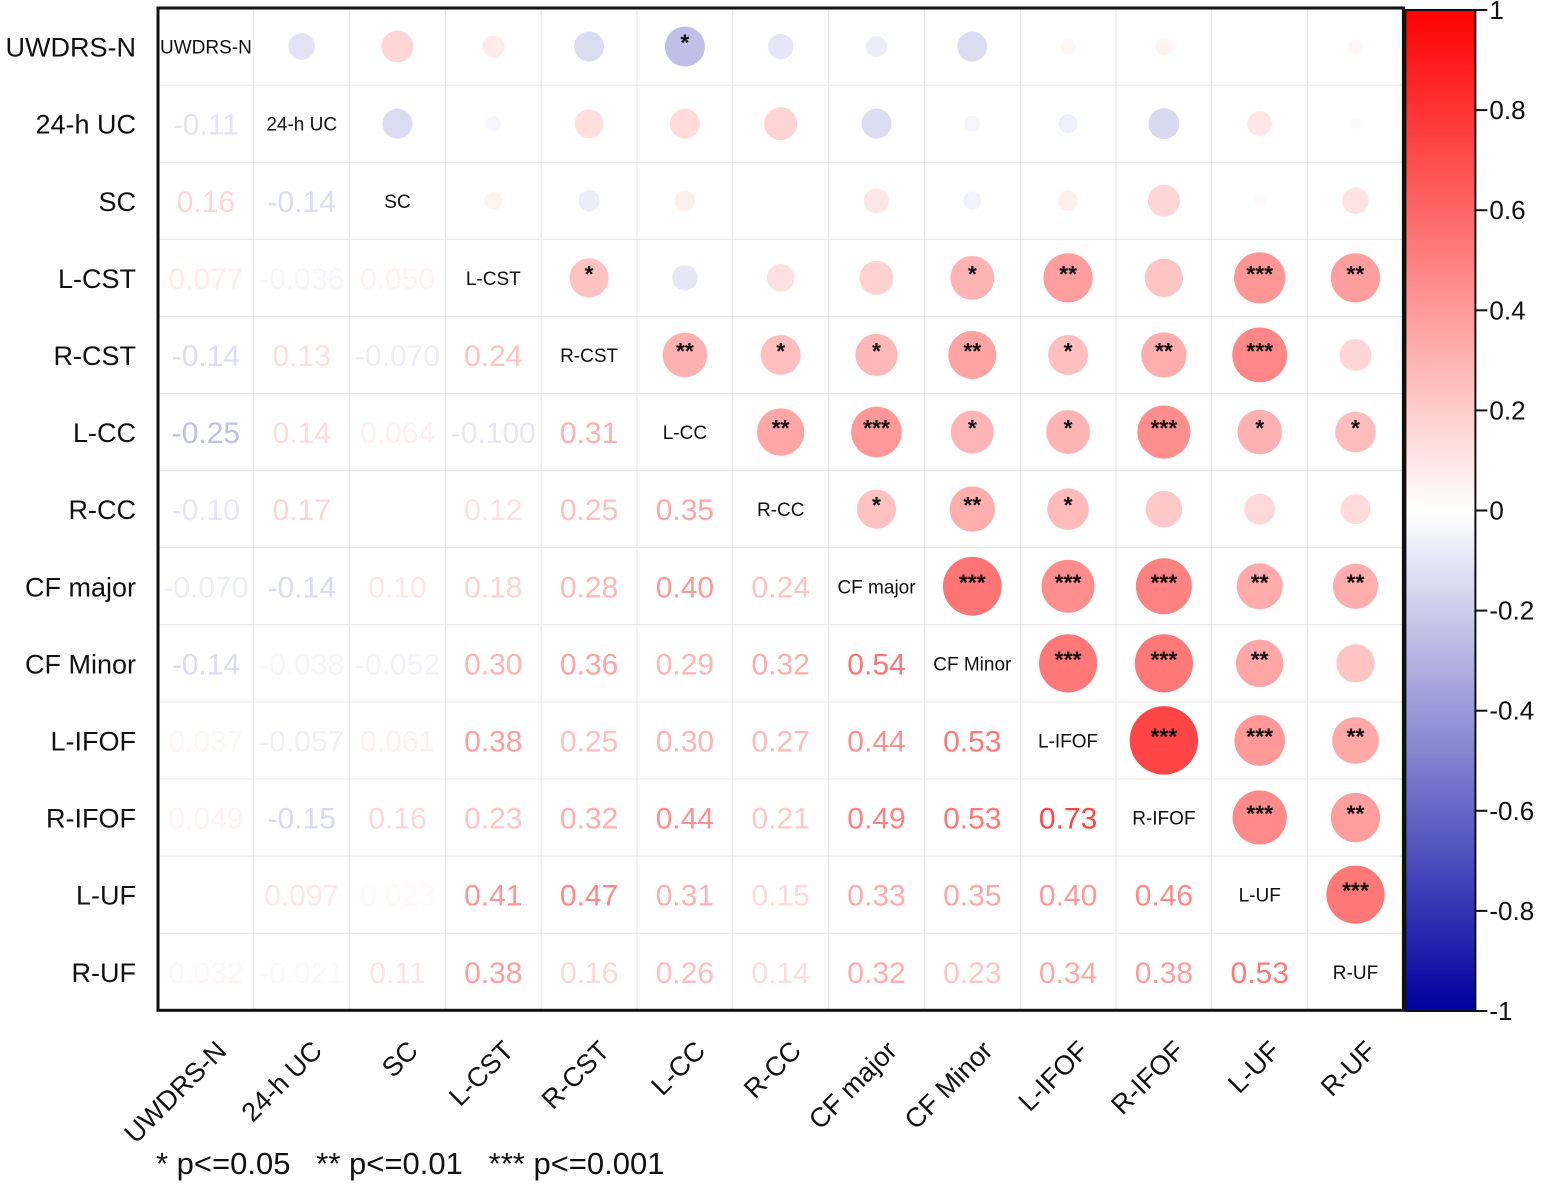 The width and height of the screenshot is (1550, 1185). What do you see at coordinates (781, 741) in the screenshot?
I see `correlation-value-label: 0.27` at bounding box center [781, 741].